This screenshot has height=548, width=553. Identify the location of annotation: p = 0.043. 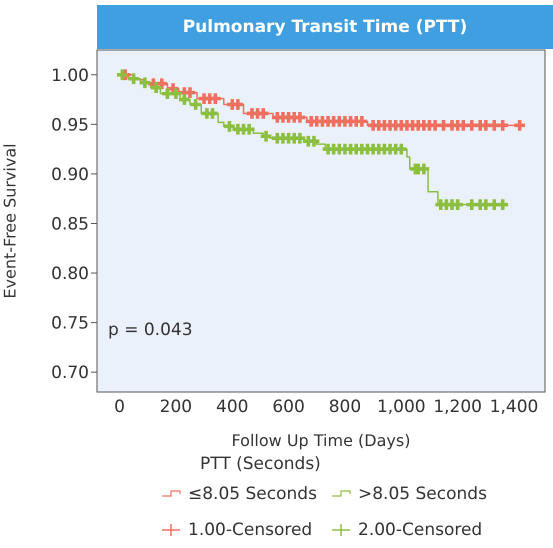
(150, 330).